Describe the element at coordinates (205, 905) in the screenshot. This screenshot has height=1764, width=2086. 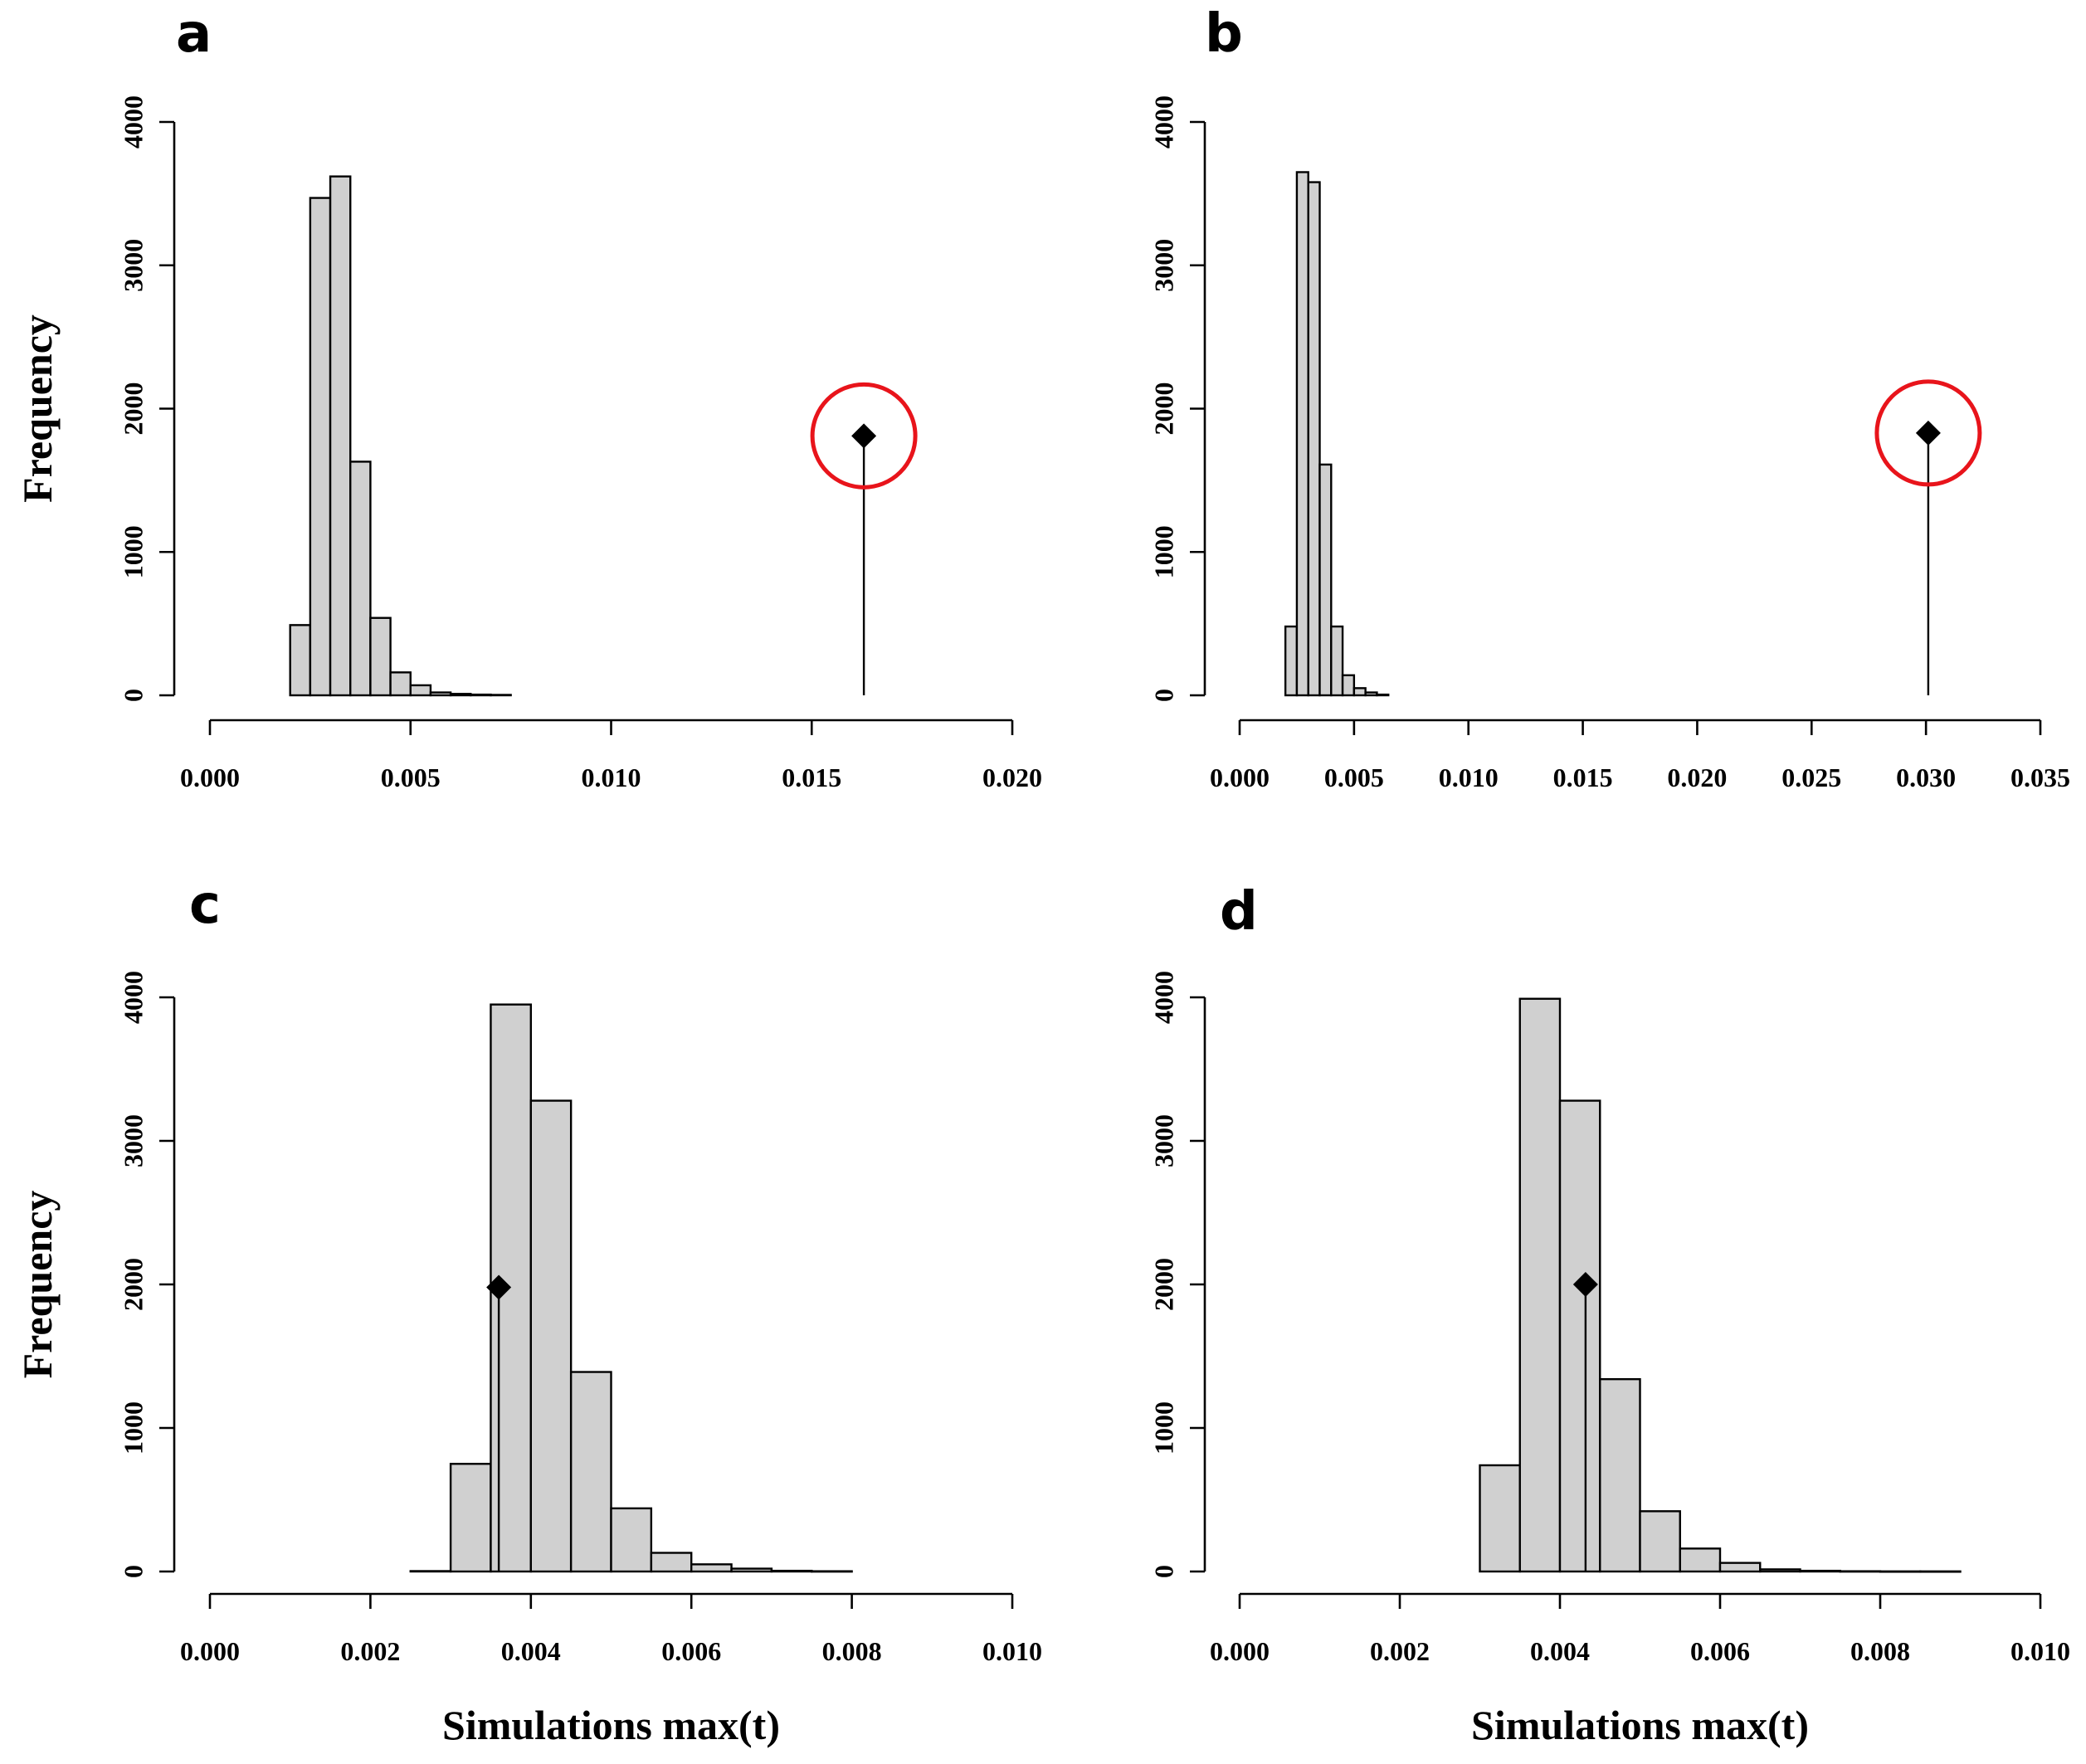
I see `panel-label: c` at that location.